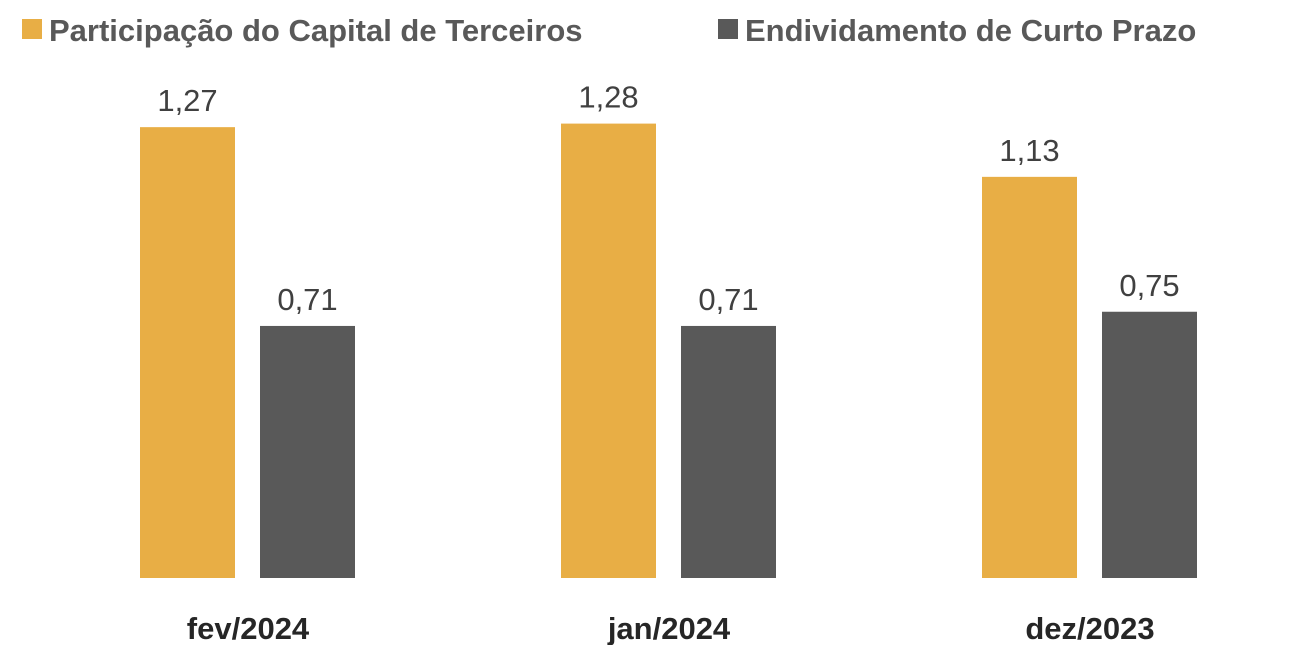 This screenshot has height=645, width=1298. What do you see at coordinates (187, 100) in the screenshot?
I see `value-label: 1,27` at bounding box center [187, 100].